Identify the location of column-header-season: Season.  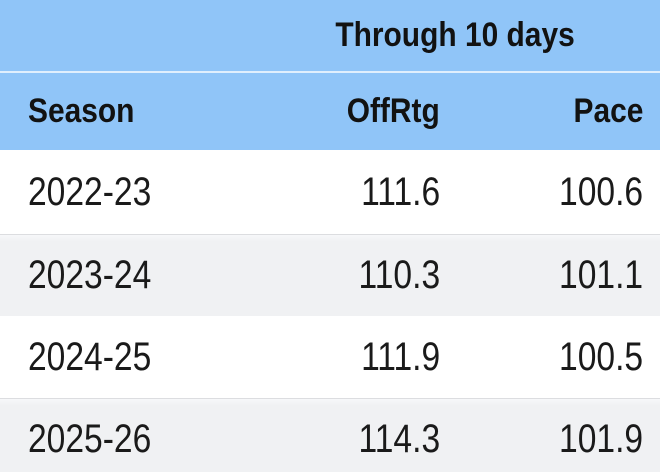
(125, 111).